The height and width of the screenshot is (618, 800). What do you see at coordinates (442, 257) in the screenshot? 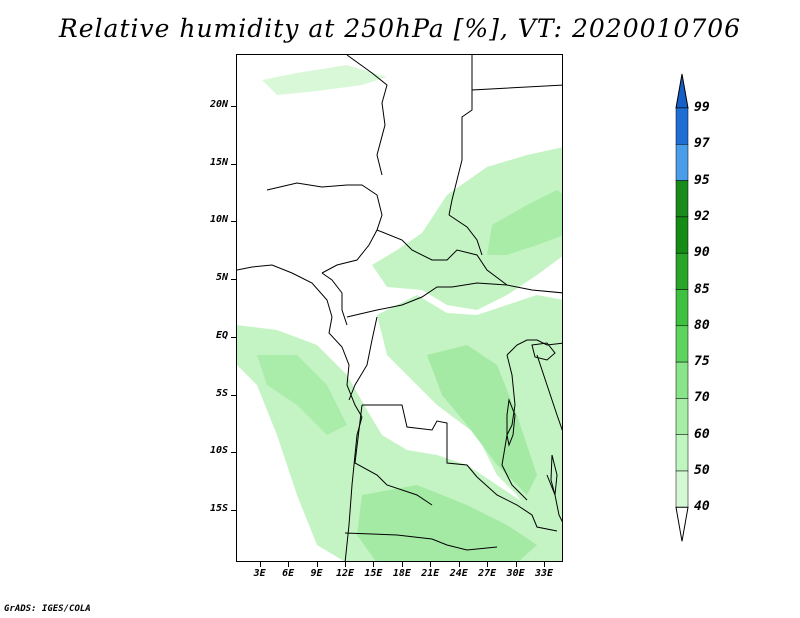
I see `border-chad-car` at bounding box center [442, 257].